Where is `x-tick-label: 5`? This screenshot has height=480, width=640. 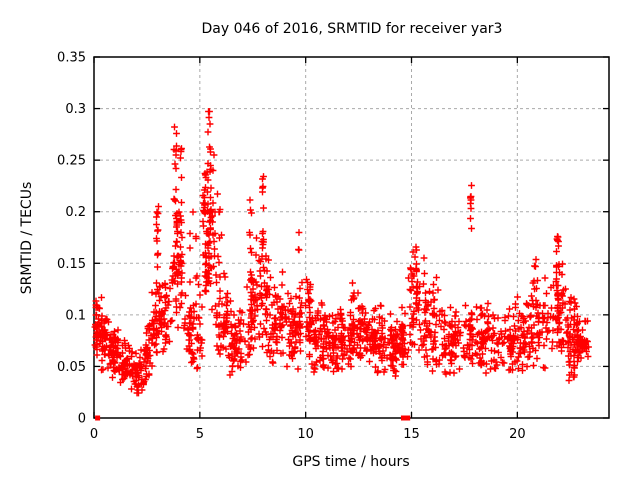
x-tick-label: 5 is located at coordinates (200, 434).